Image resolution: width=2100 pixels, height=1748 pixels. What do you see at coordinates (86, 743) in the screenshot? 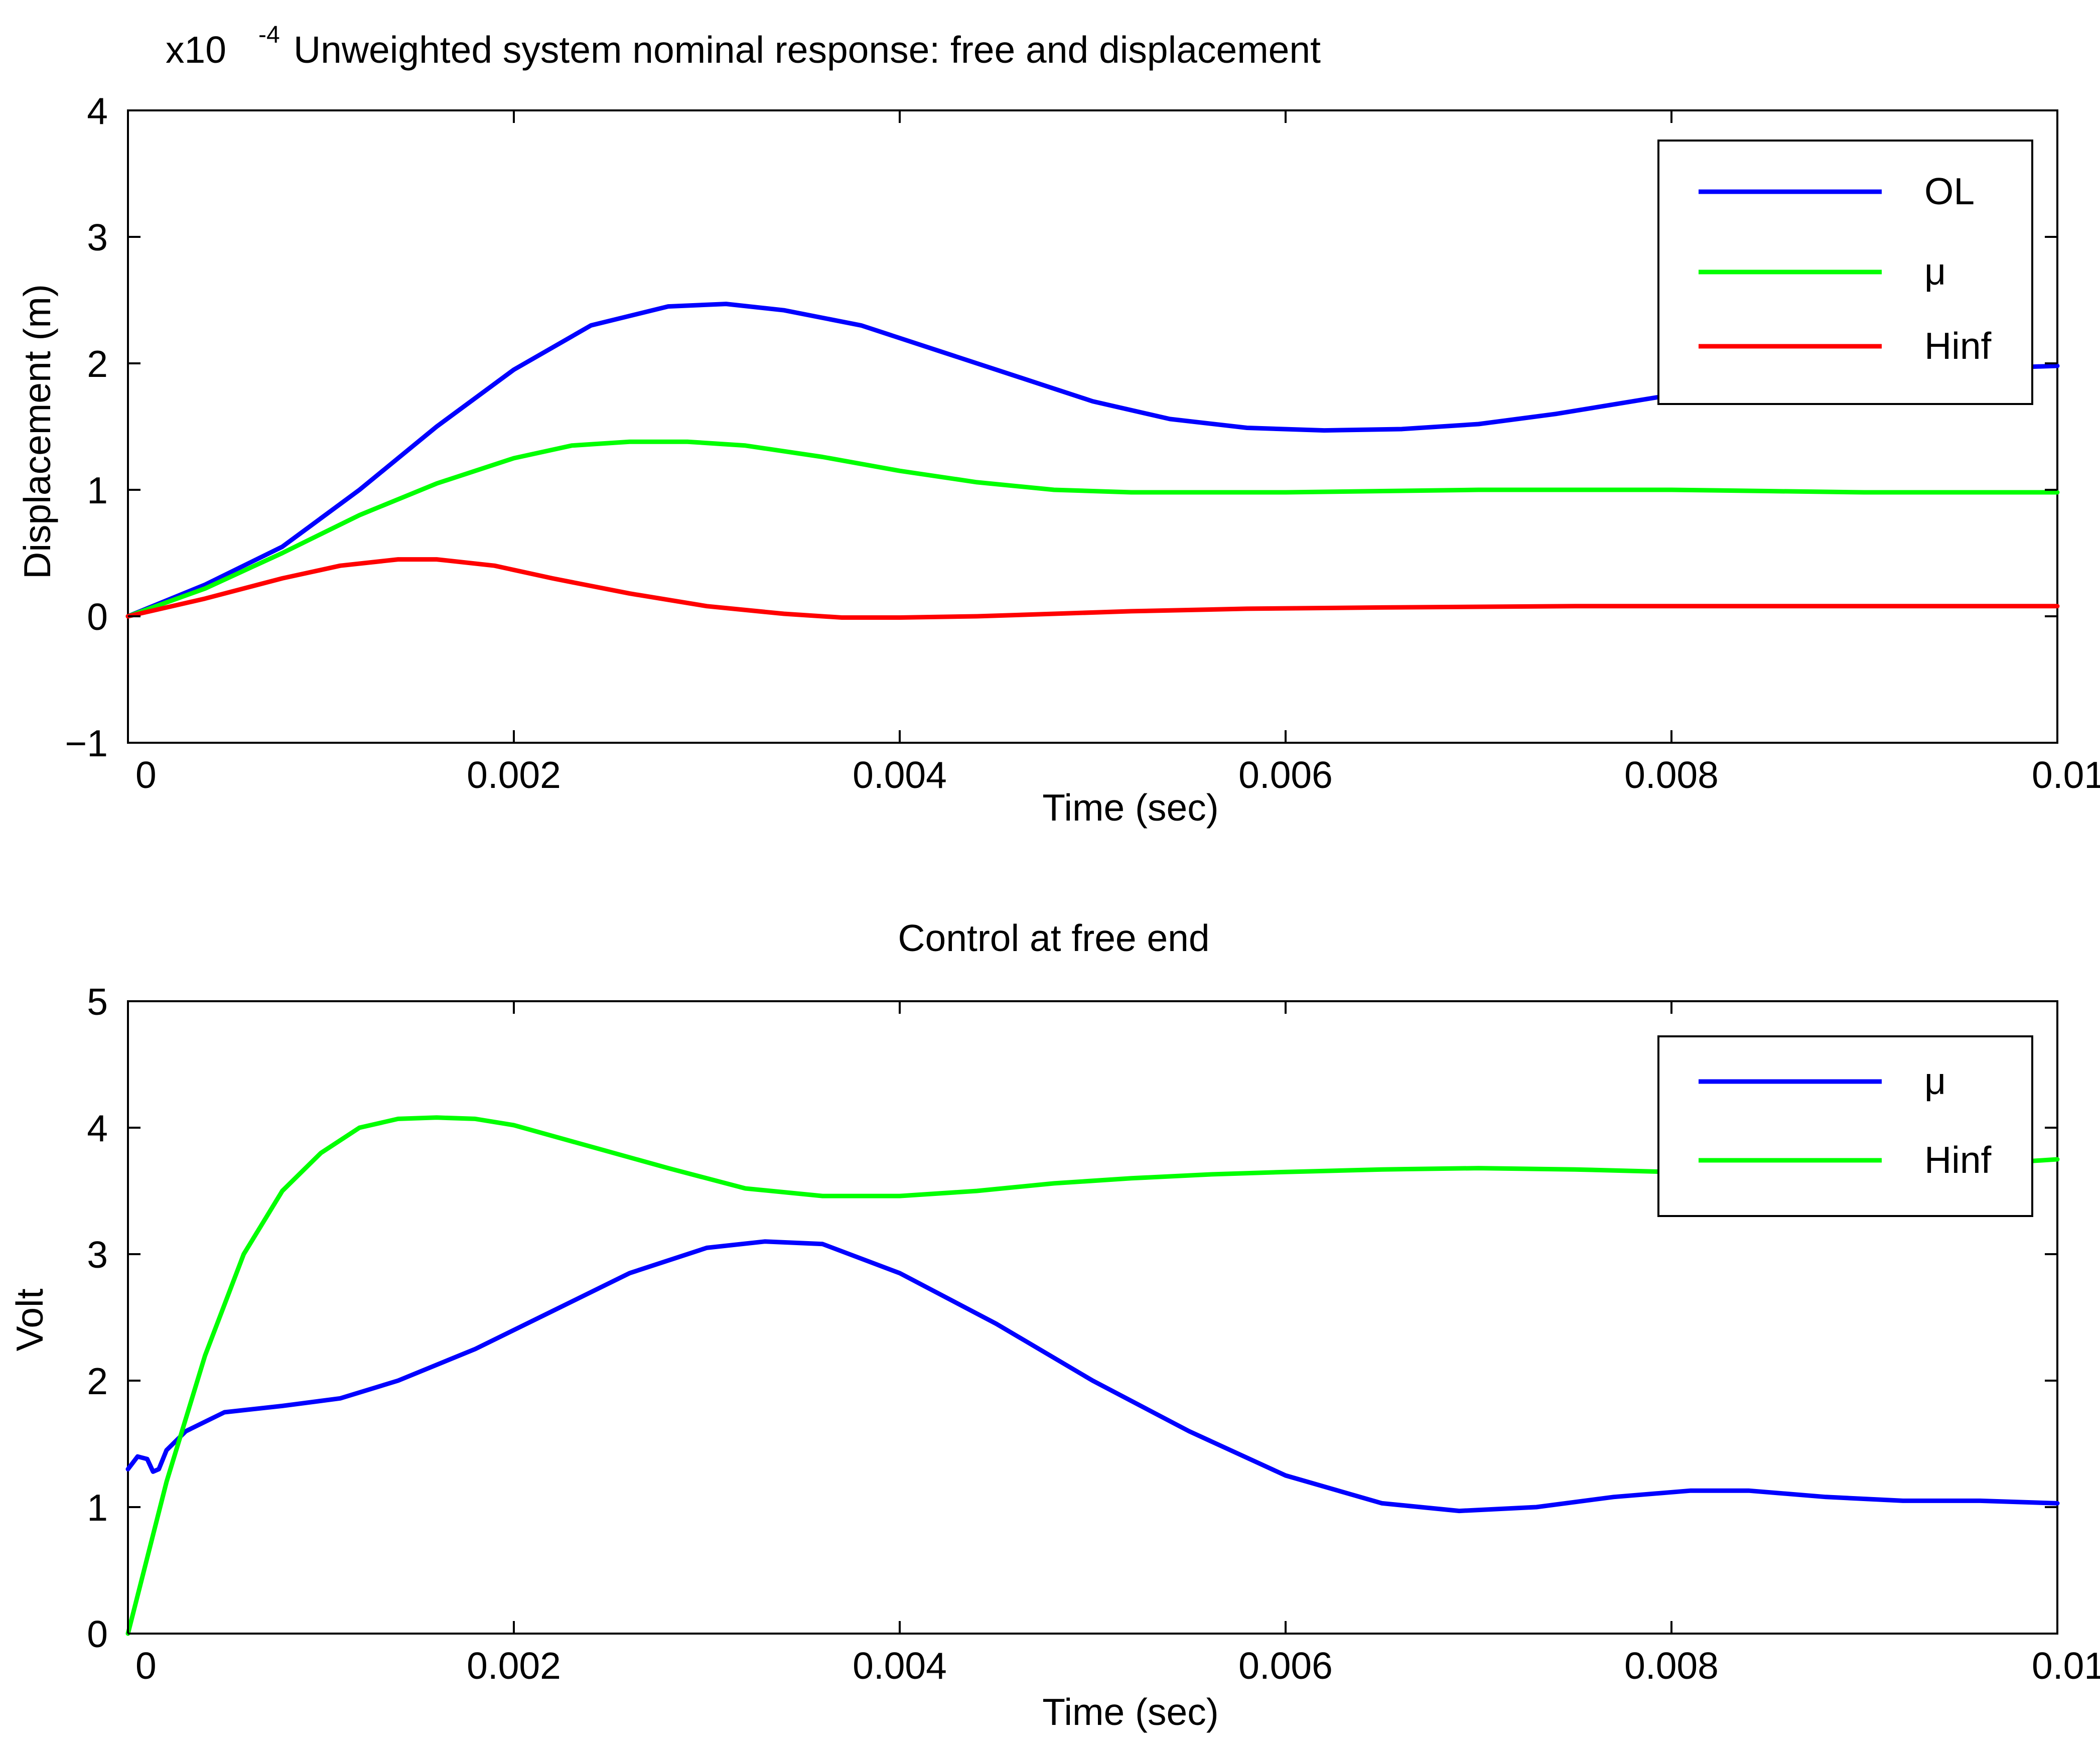
I see `y-tick-label: −1` at bounding box center [86, 743].